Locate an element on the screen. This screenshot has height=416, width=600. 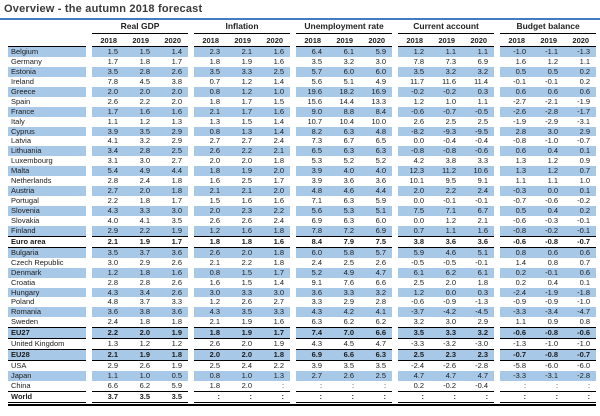
value-cell: -1.1 is located at coordinates (548, 51).